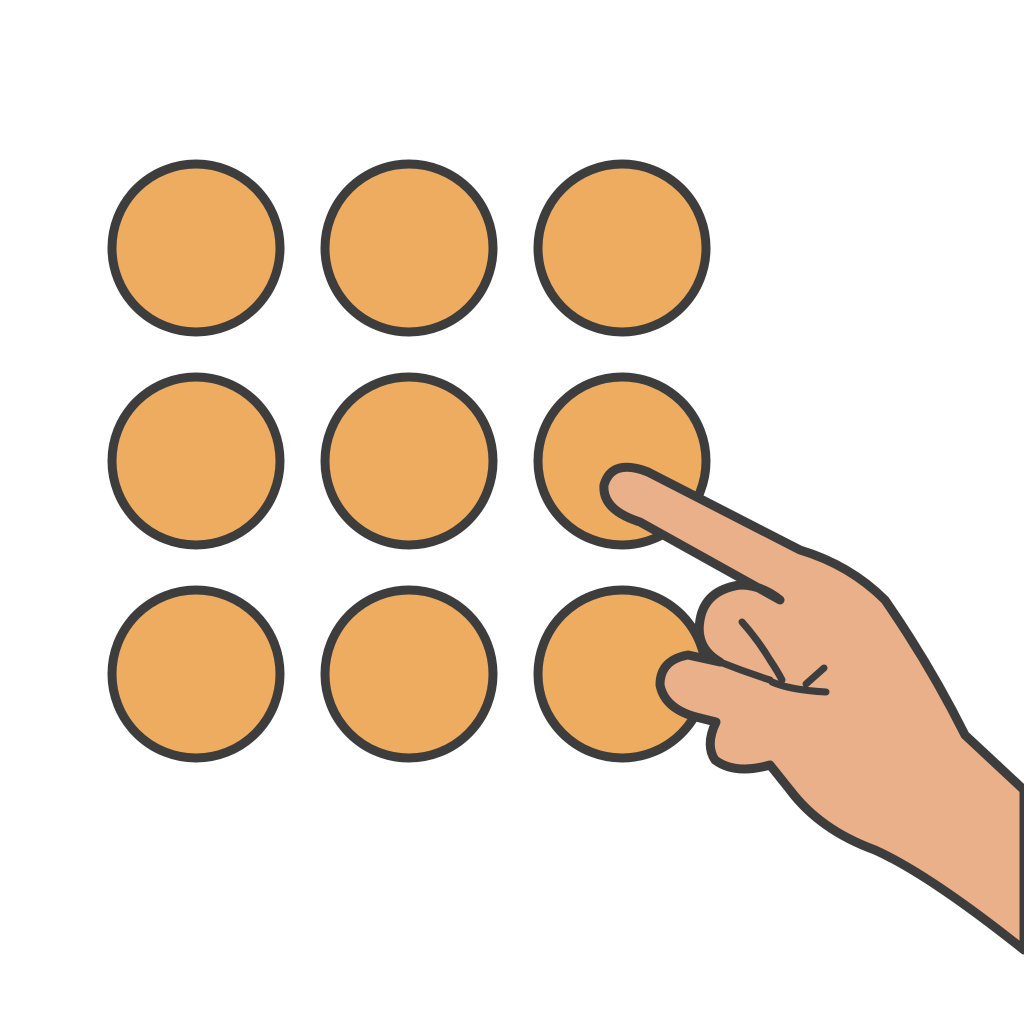  I want to click on pattern-dot-r2-c2, so click(409, 461).